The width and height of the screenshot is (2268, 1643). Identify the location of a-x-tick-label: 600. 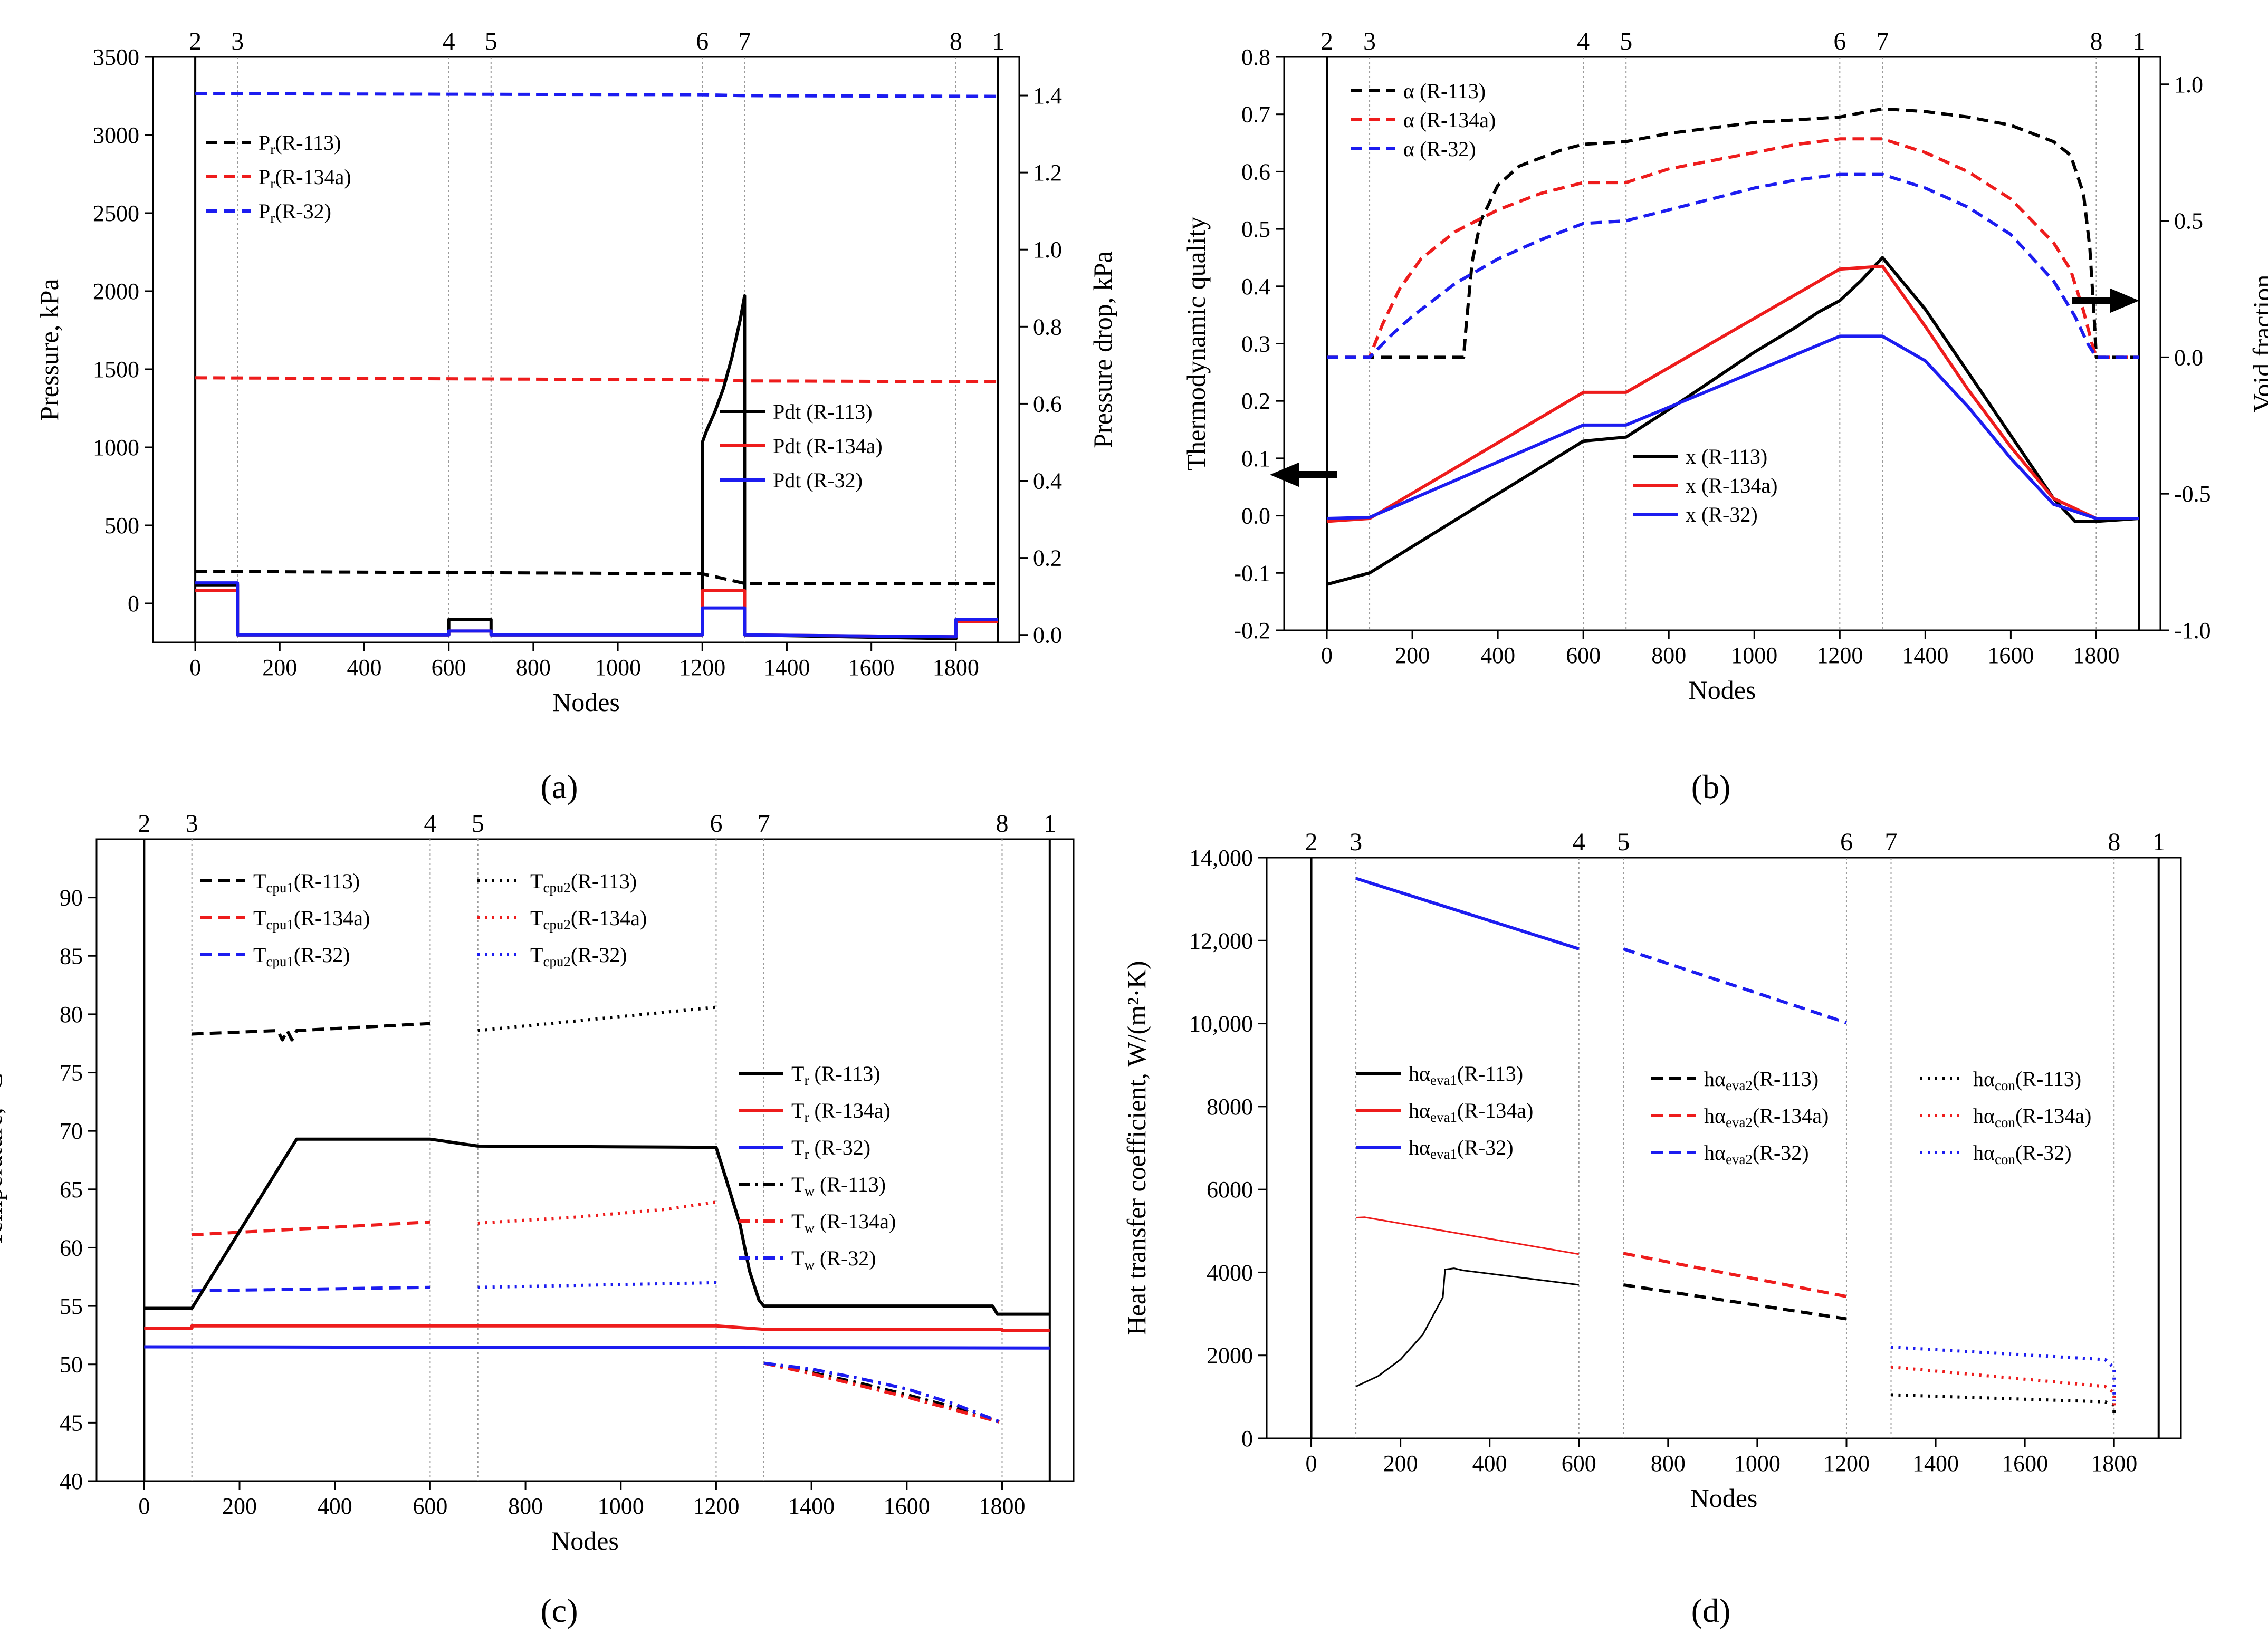
(449, 667).